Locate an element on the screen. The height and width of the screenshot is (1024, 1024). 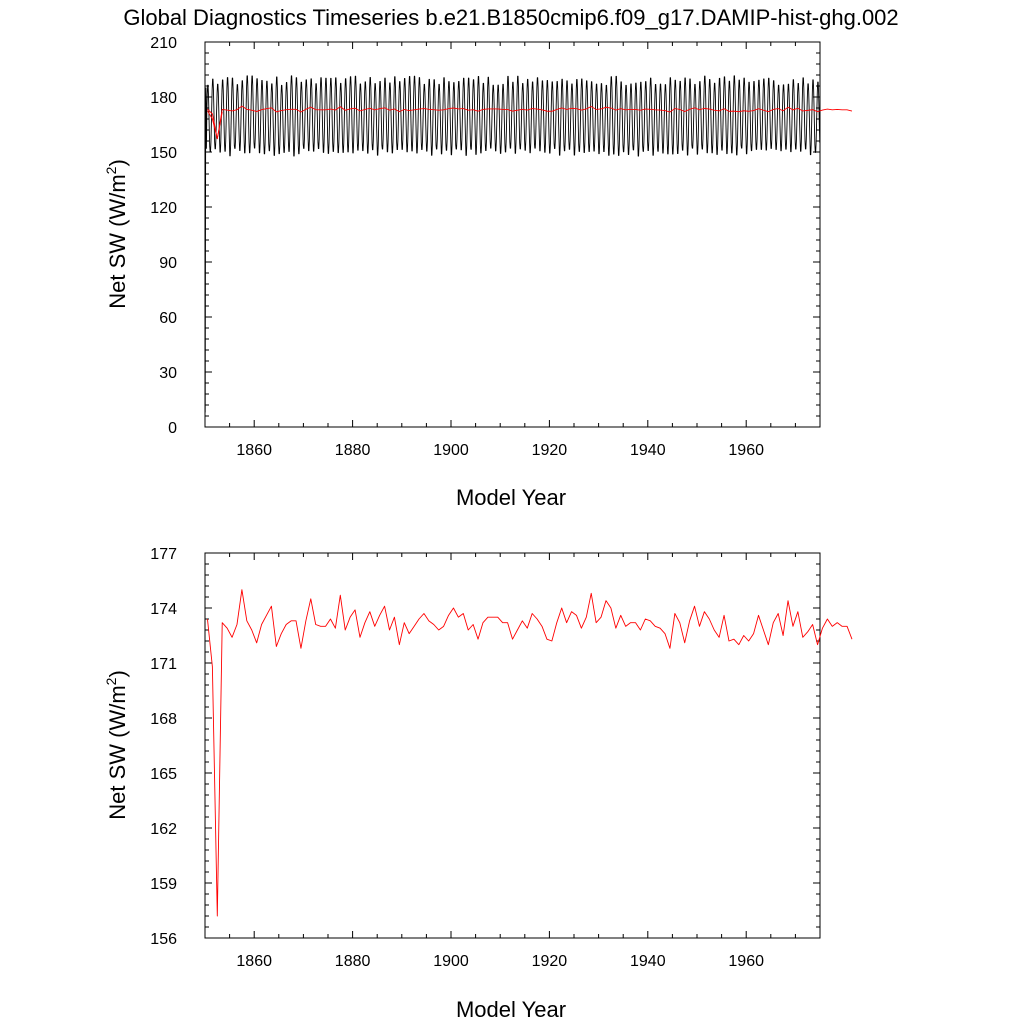
top-x-tick-label: 1880 is located at coordinates (353, 450).